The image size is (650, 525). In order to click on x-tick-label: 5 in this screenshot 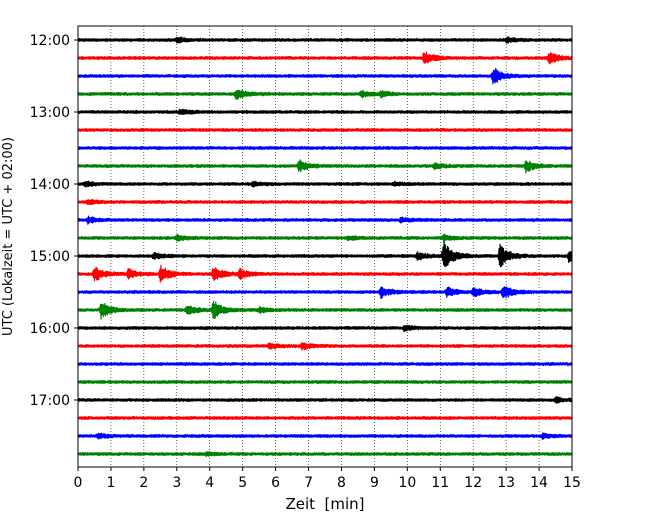, I will do `click(242, 483)`.